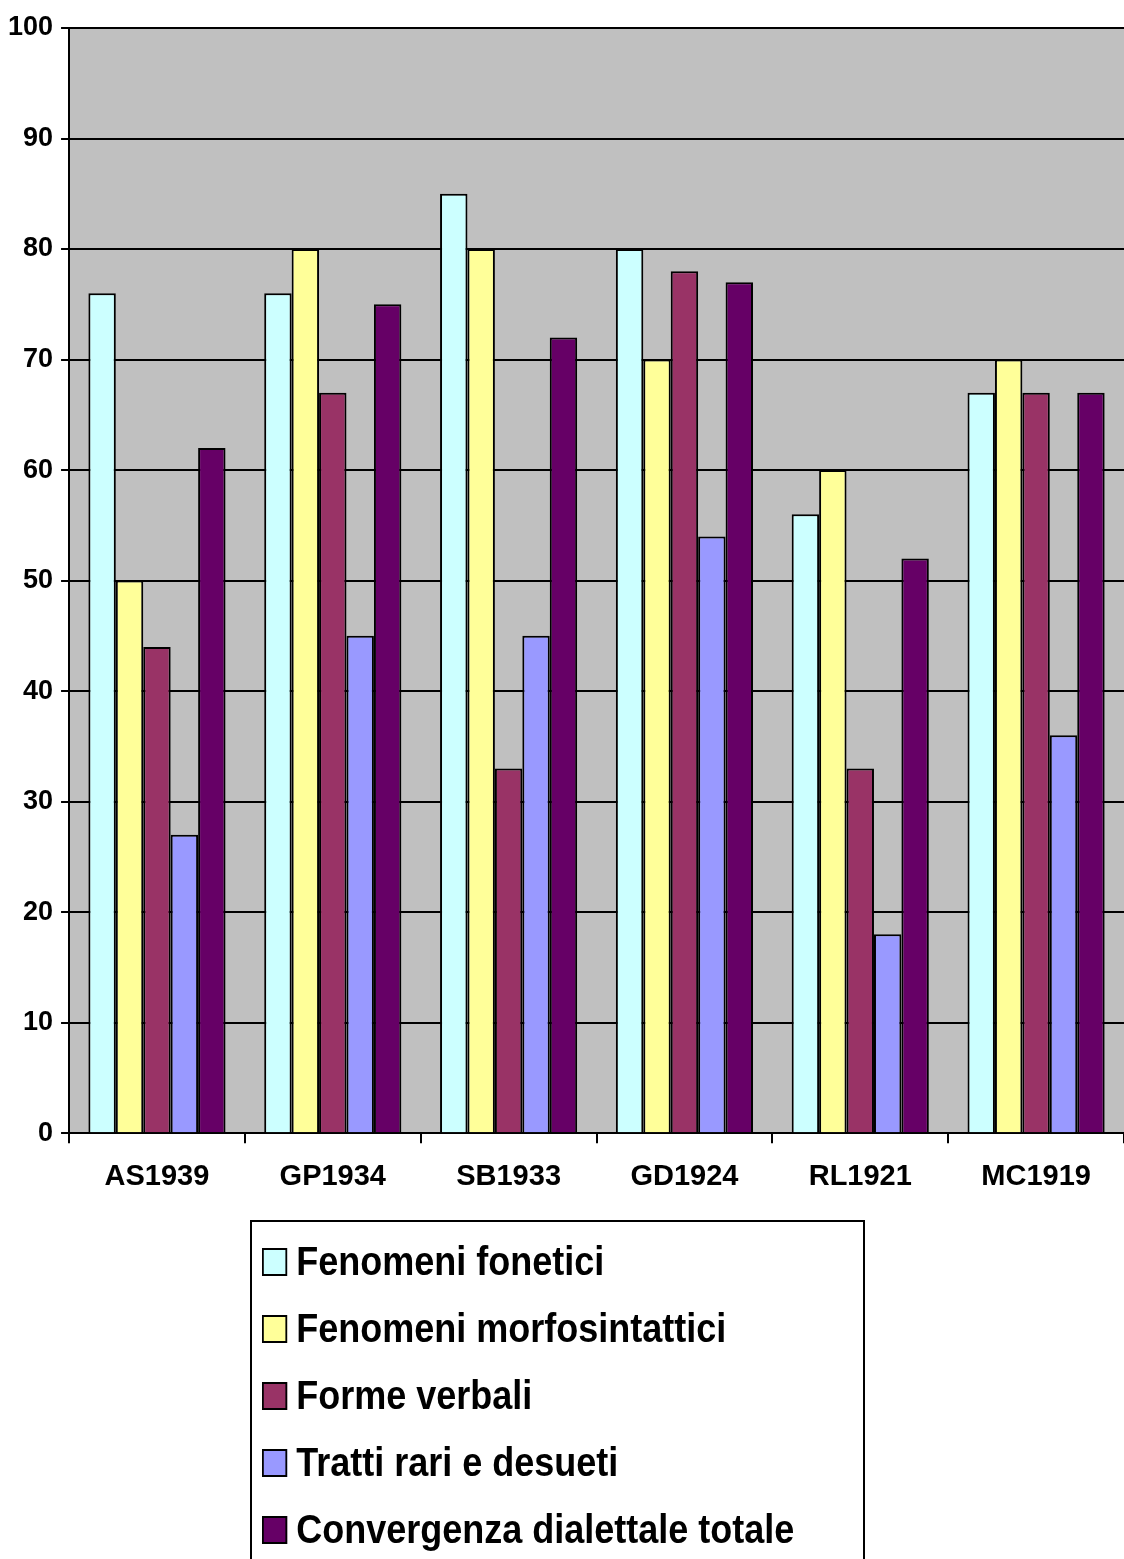 The image size is (1124, 1559). I want to click on y-tick-label: 60, so click(38, 468).